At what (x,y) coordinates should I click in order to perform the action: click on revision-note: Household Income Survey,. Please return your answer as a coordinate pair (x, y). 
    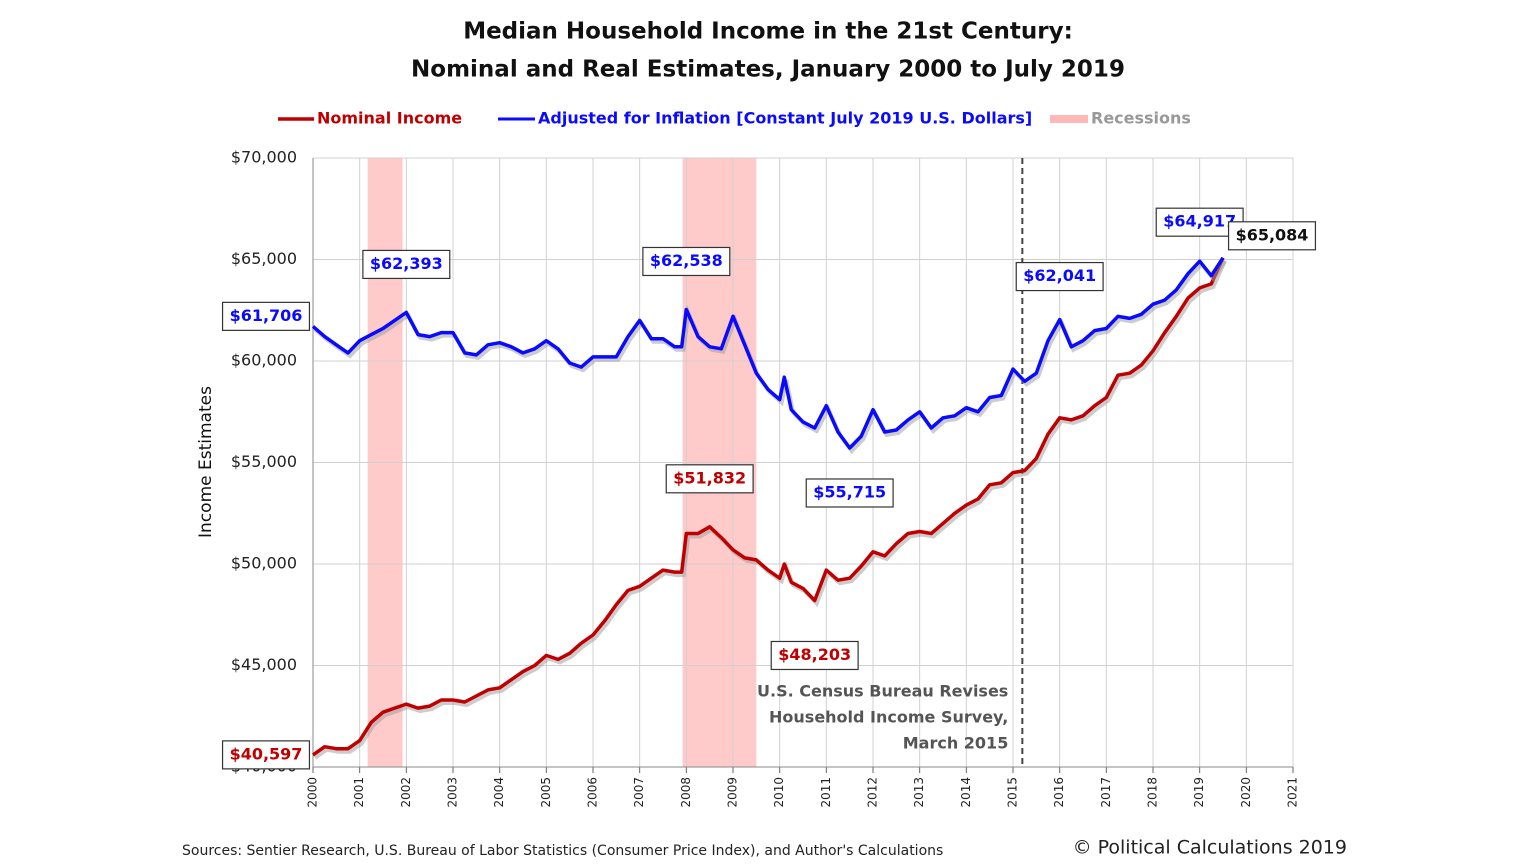
    Looking at the image, I should click on (888, 717).